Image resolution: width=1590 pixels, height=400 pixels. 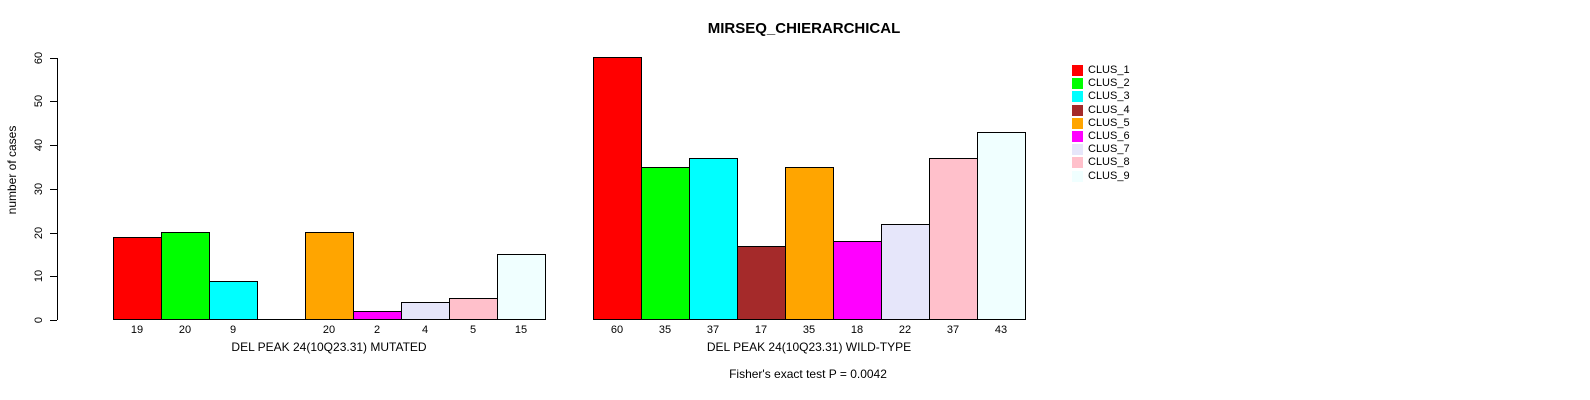 I want to click on bar-CLUS_5-group0, so click(x=329, y=276).